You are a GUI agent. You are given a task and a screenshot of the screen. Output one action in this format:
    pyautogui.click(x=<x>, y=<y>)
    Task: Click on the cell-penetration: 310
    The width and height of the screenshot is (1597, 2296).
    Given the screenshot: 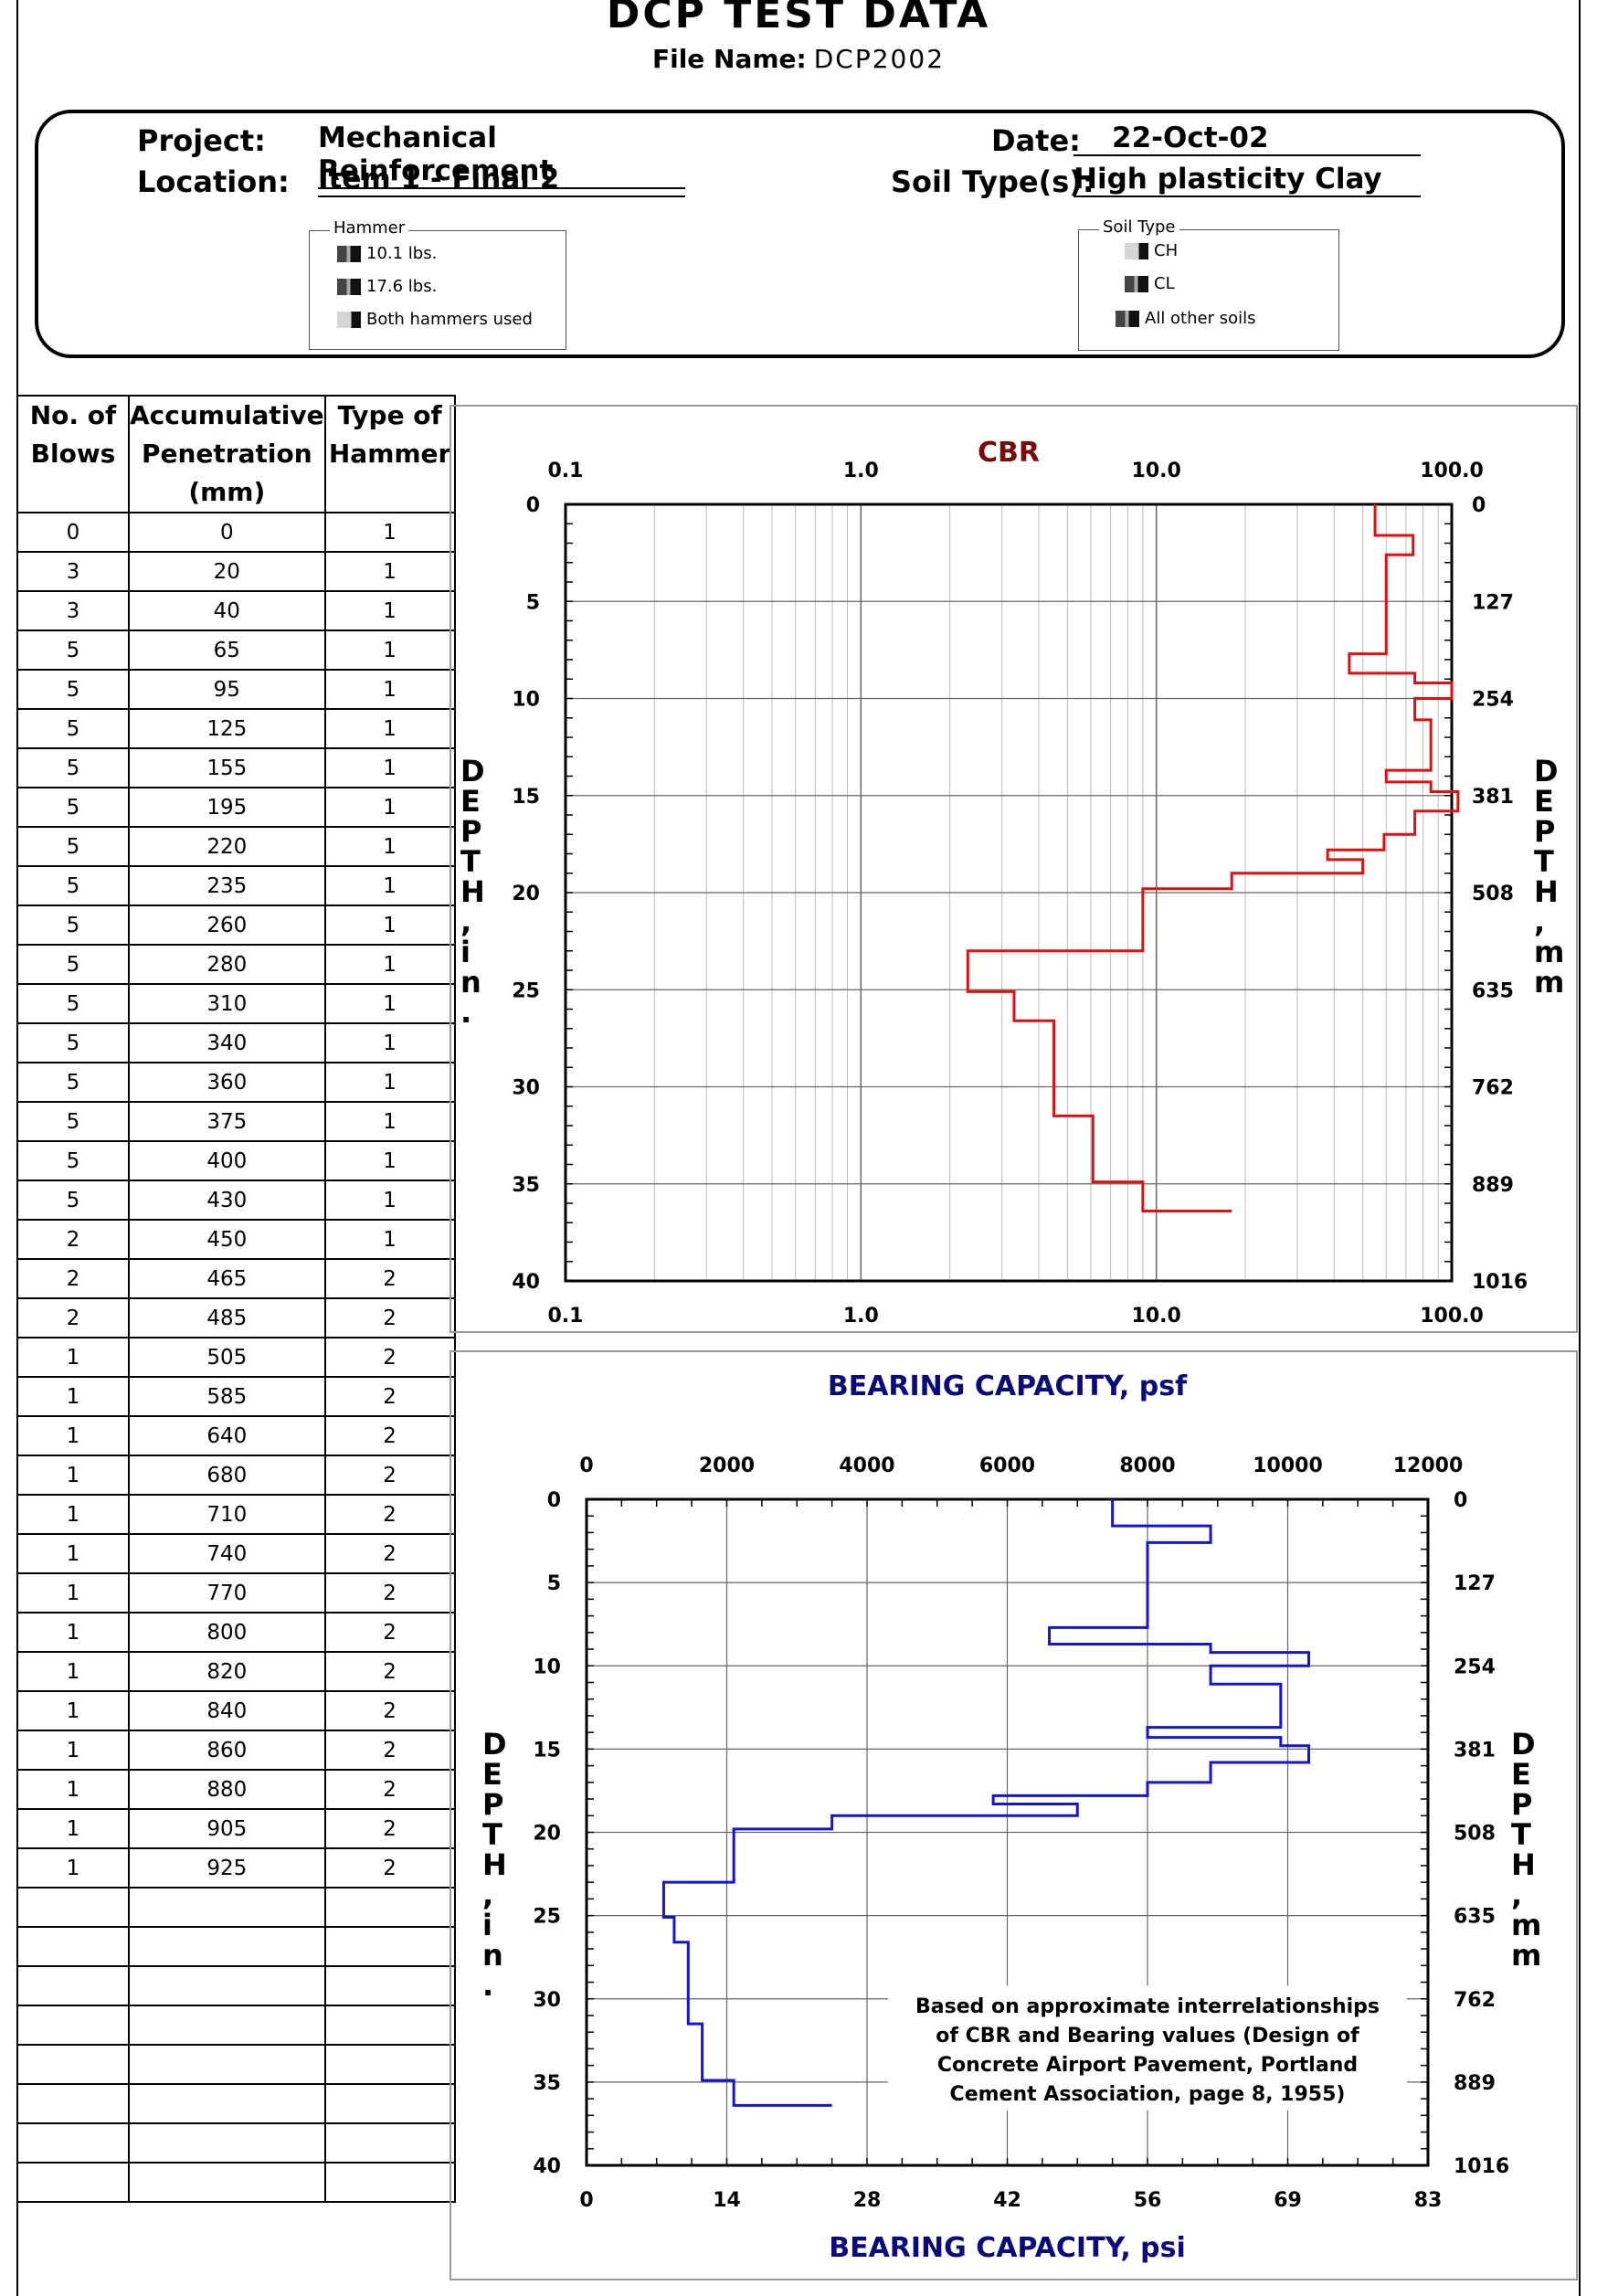 What is the action you would take?
    pyautogui.click(x=227, y=1003)
    